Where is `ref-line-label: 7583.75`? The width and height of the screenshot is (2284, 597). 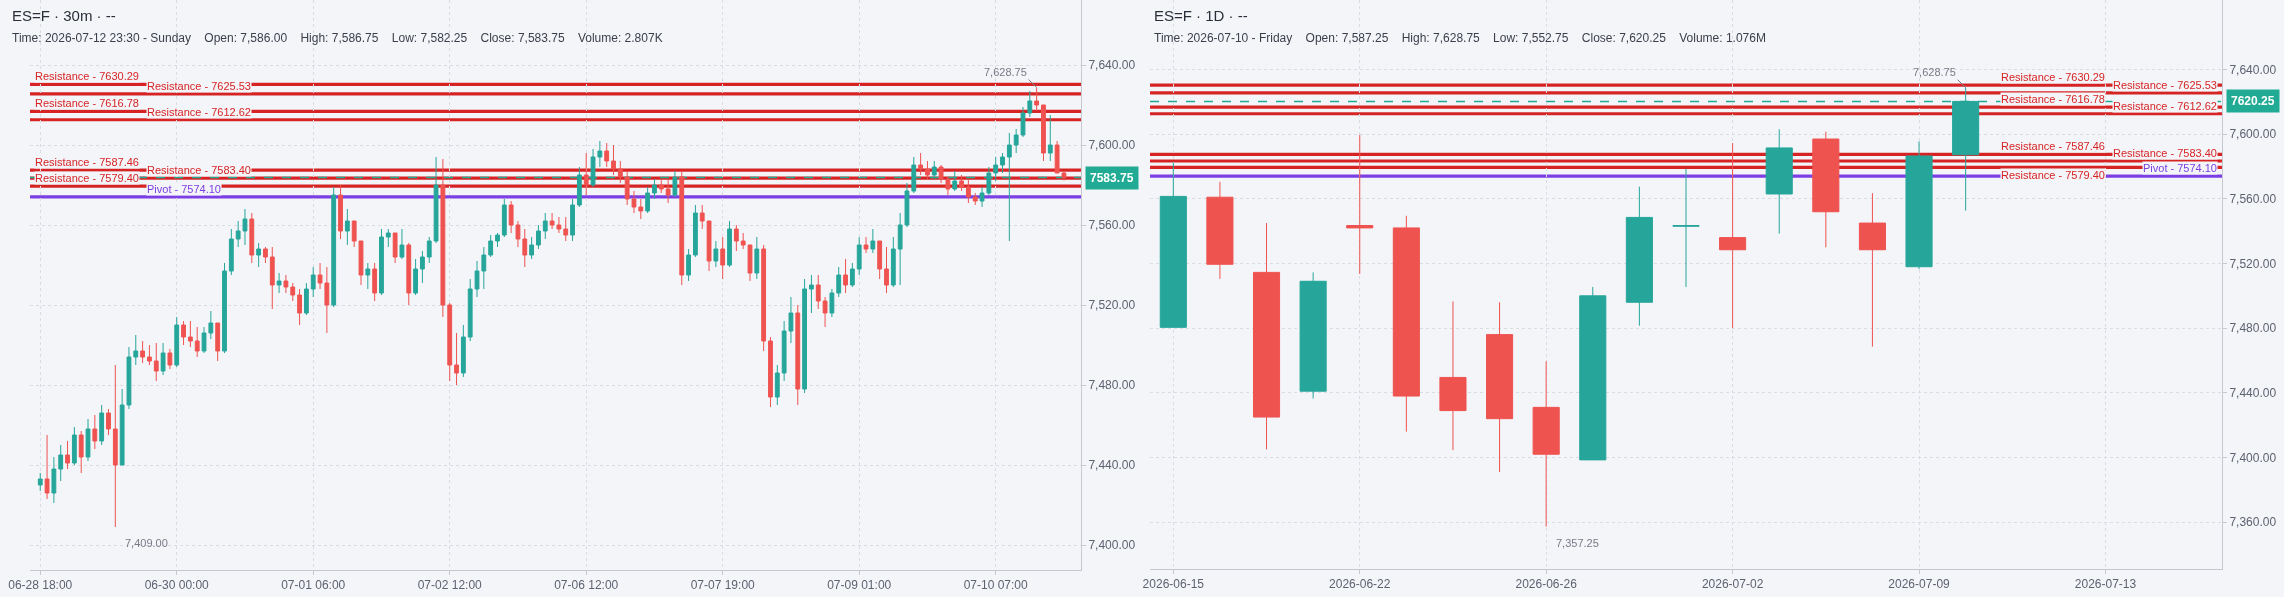
ref-line-label: 7583.75 is located at coordinates (1112, 178).